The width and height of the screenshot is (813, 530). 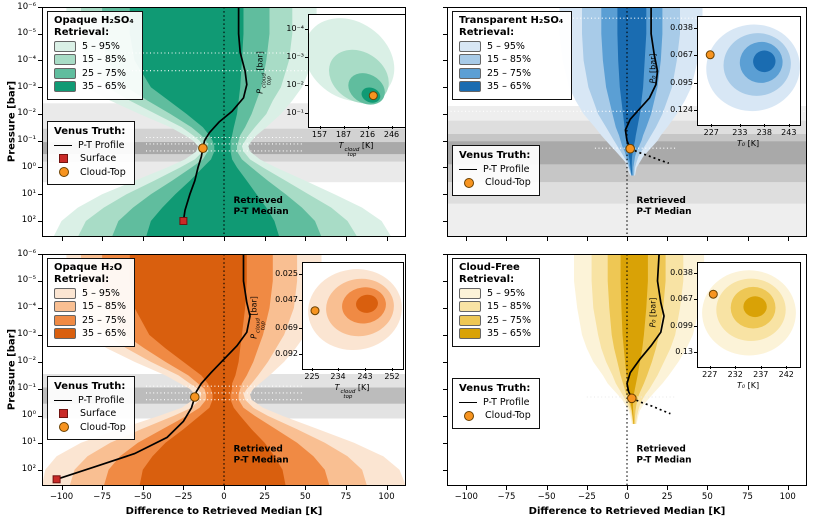 I want to click on inset-y-tick-label: 10⁻³, so click(x=295, y=56).